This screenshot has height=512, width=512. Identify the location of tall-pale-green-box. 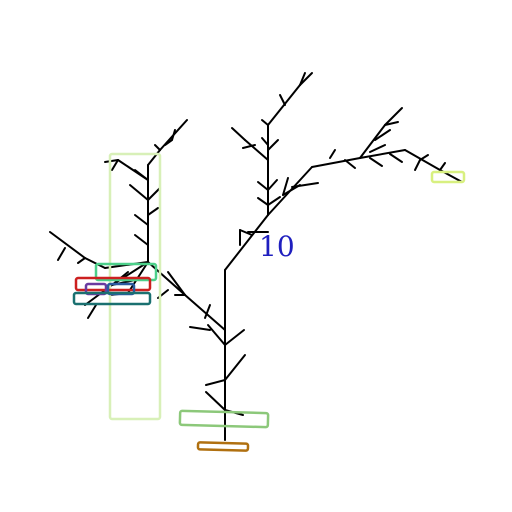
(135, 286).